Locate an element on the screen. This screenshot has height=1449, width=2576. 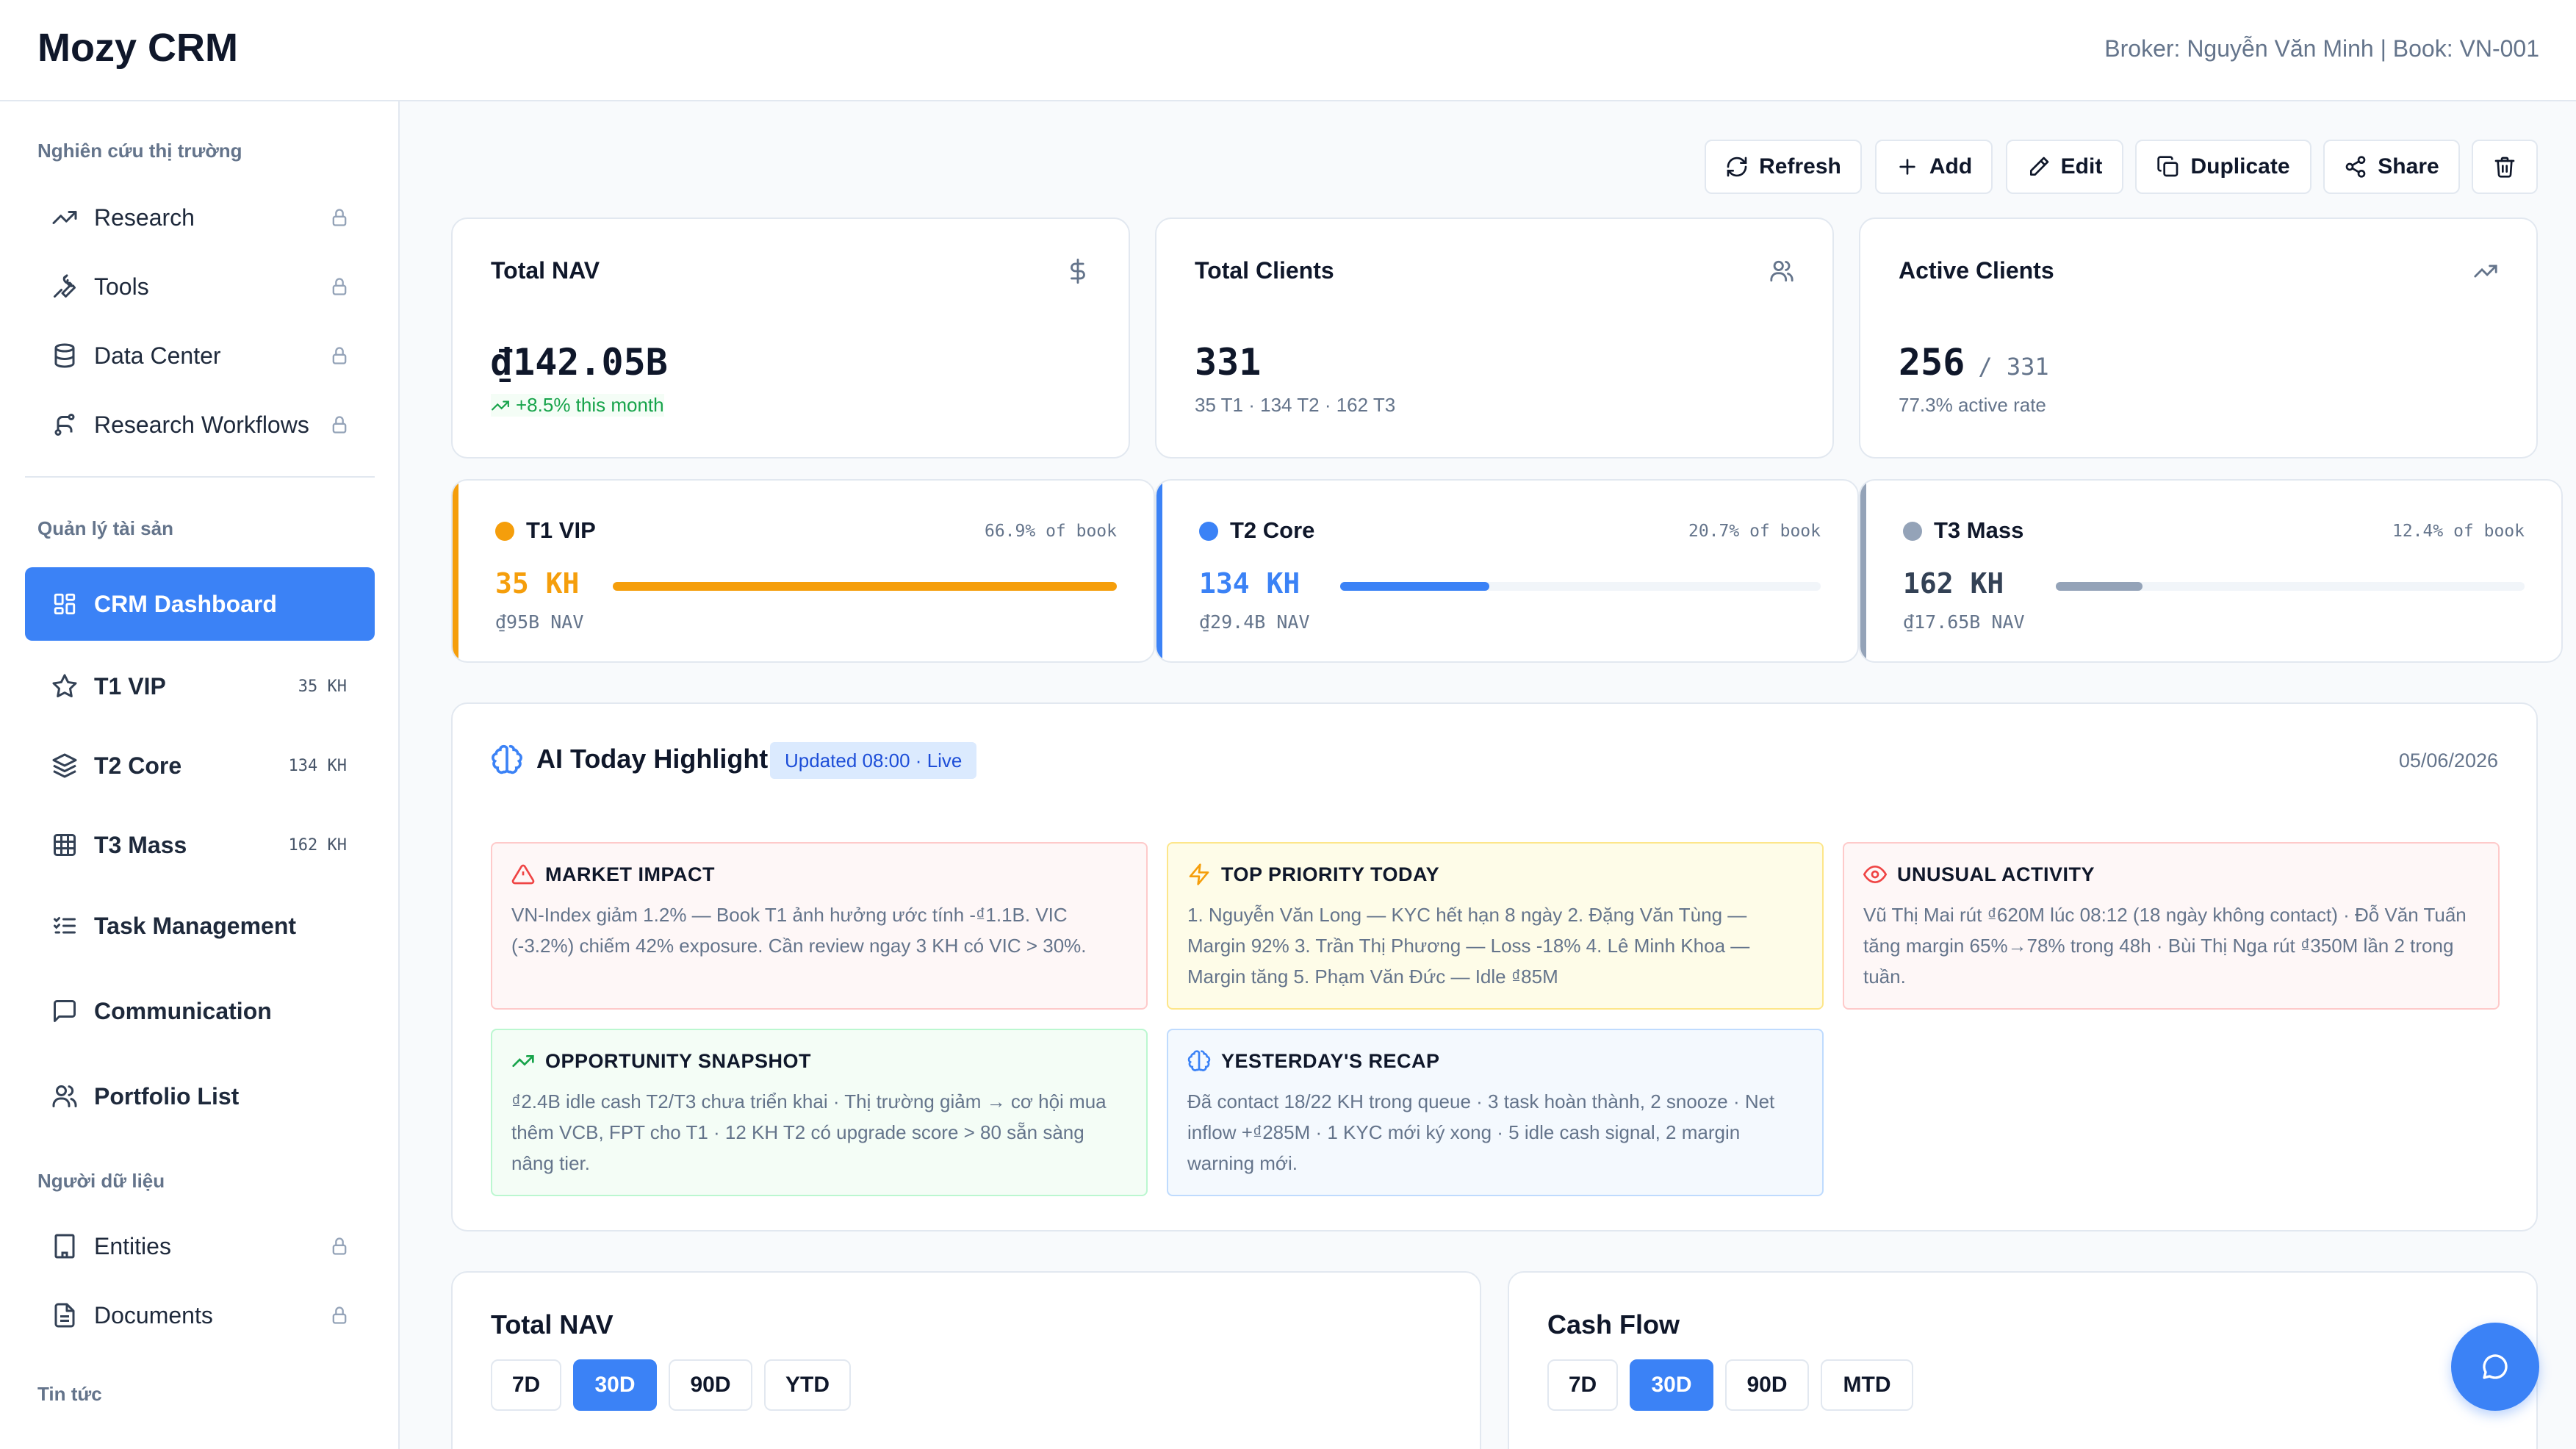
alert-triangle-icon is located at coordinates (523, 875).